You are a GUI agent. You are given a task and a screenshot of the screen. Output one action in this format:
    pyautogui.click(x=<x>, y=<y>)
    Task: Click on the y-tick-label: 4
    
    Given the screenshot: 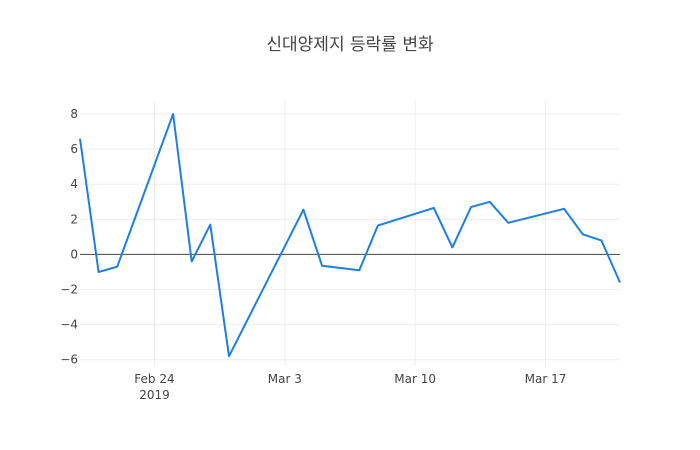 What is the action you would take?
    pyautogui.click(x=74, y=184)
    